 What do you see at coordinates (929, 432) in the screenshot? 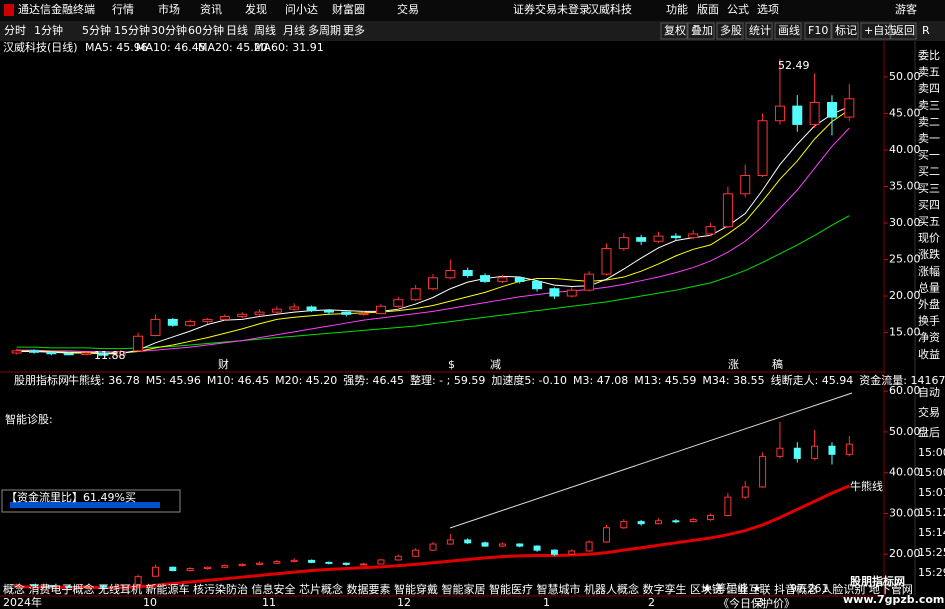
I see `sidebar-label: 盘后` at bounding box center [929, 432].